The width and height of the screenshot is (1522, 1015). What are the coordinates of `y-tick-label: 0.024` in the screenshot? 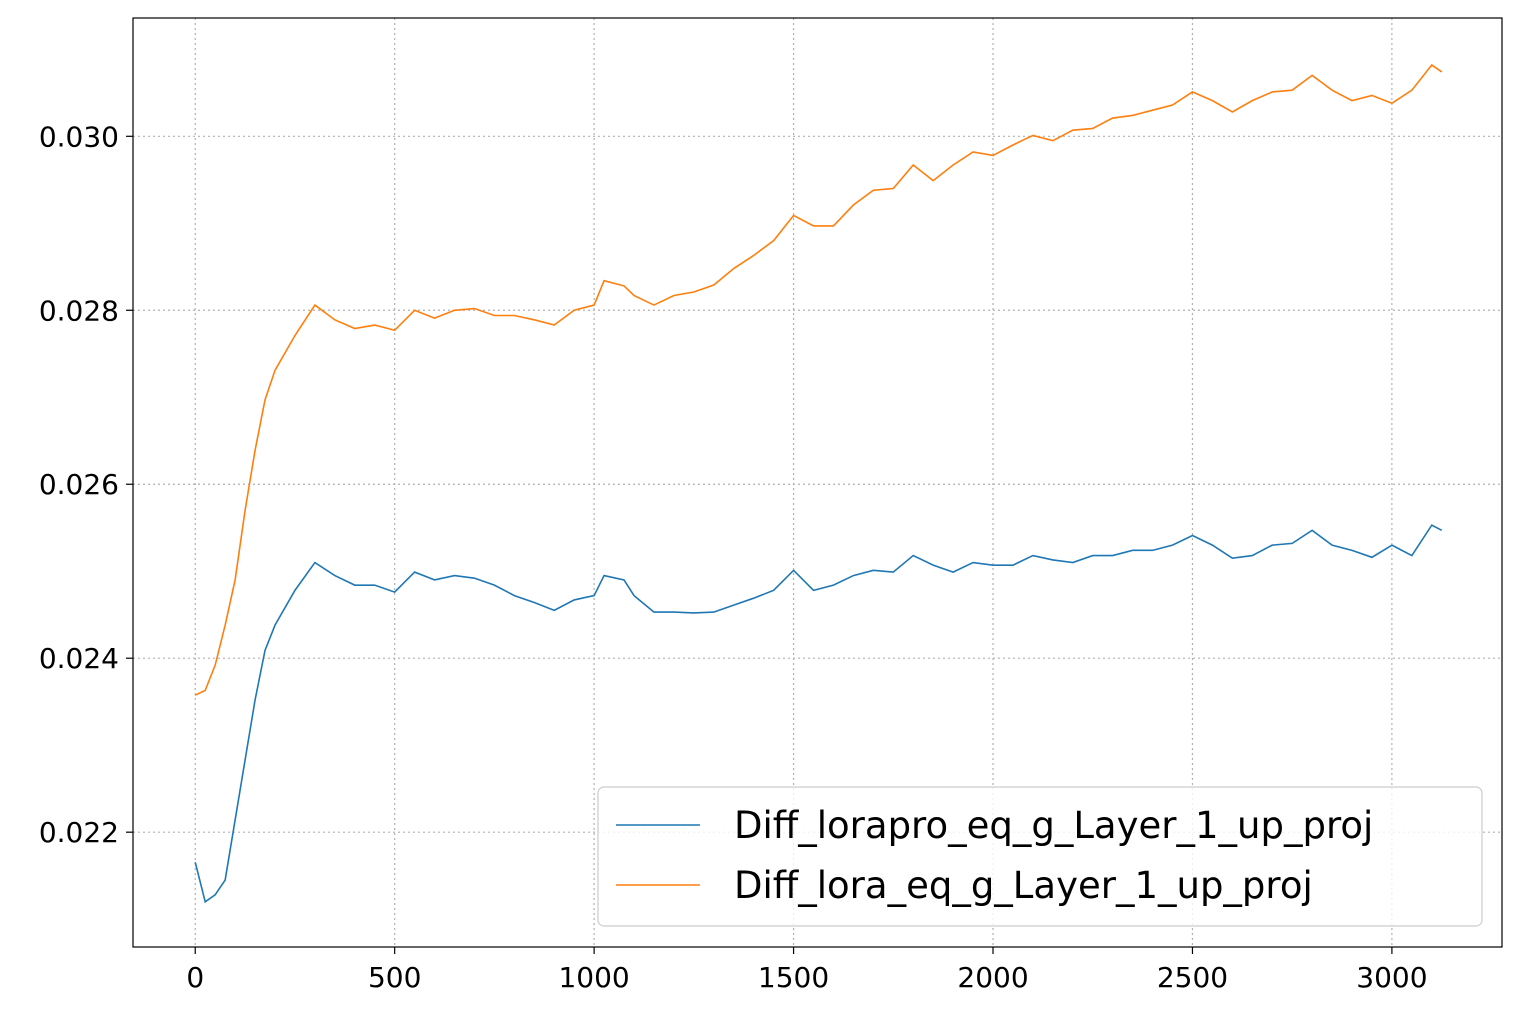 It's located at (79, 658).